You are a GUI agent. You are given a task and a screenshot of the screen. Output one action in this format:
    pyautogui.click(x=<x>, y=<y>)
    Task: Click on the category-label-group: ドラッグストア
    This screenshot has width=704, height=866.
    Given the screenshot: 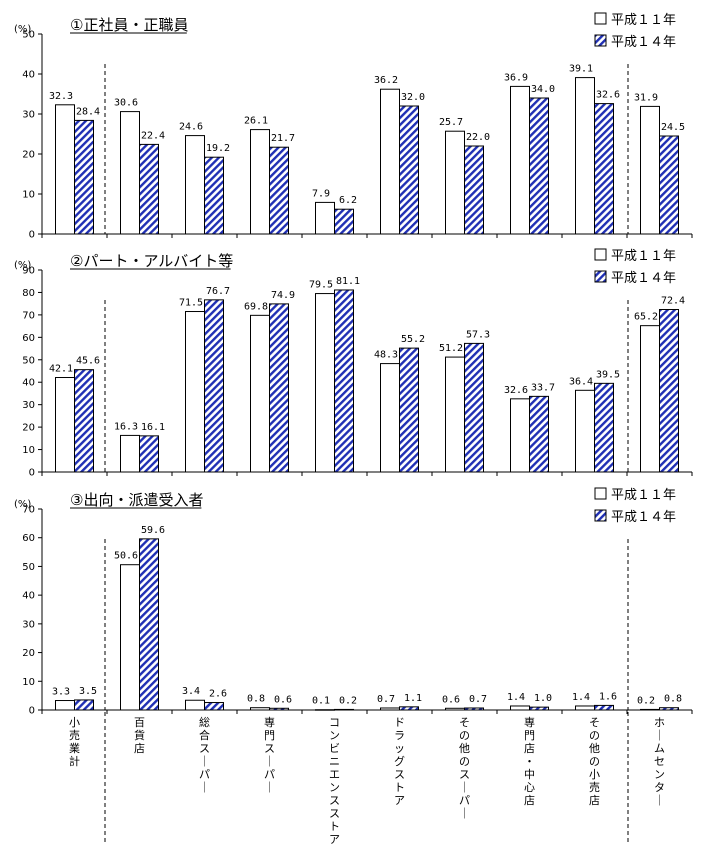 What is the action you would take?
    pyautogui.click(x=399, y=761)
    